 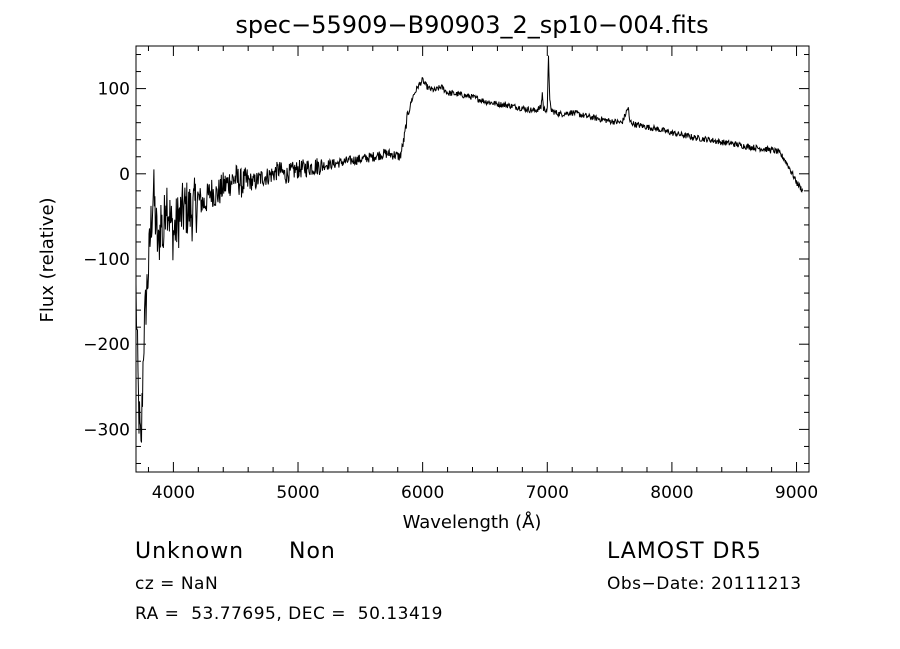 I want to click on object-subclass: Non, so click(x=312, y=551).